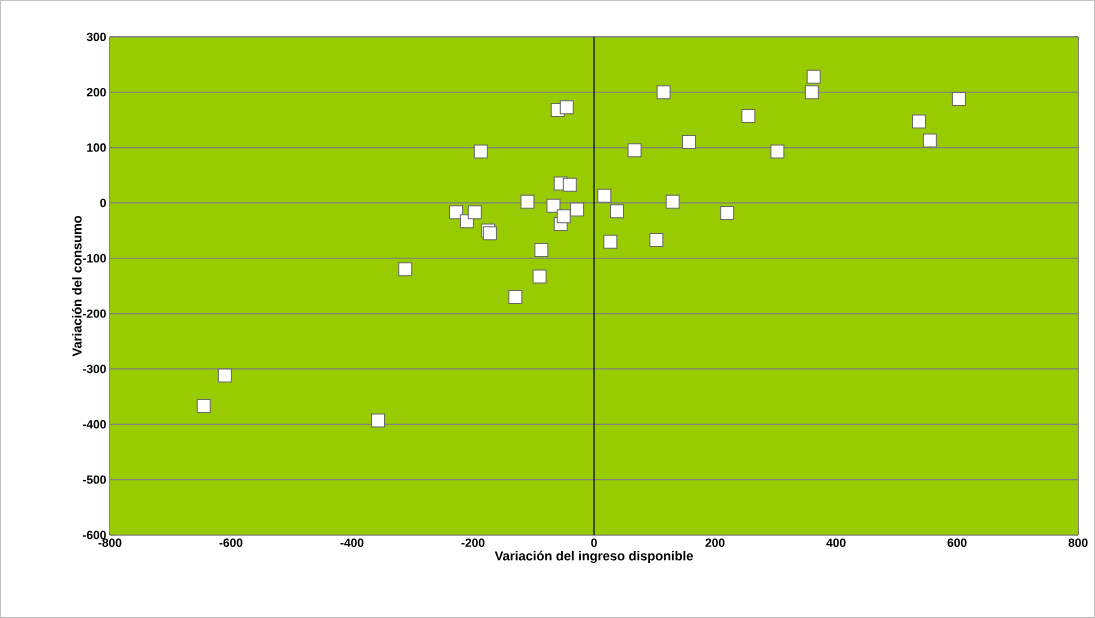 The width and height of the screenshot is (1095, 618). What do you see at coordinates (594, 543) in the screenshot?
I see `x-tick-label: 0` at bounding box center [594, 543].